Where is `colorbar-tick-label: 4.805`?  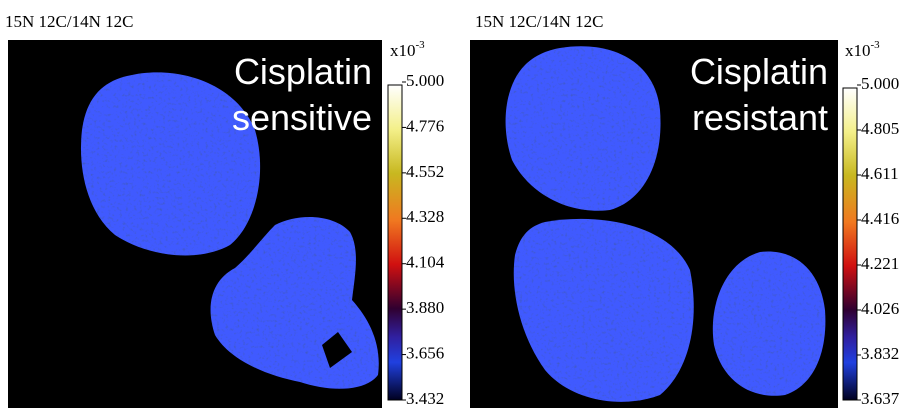 colorbar-tick-label: 4.805 is located at coordinates (880, 128).